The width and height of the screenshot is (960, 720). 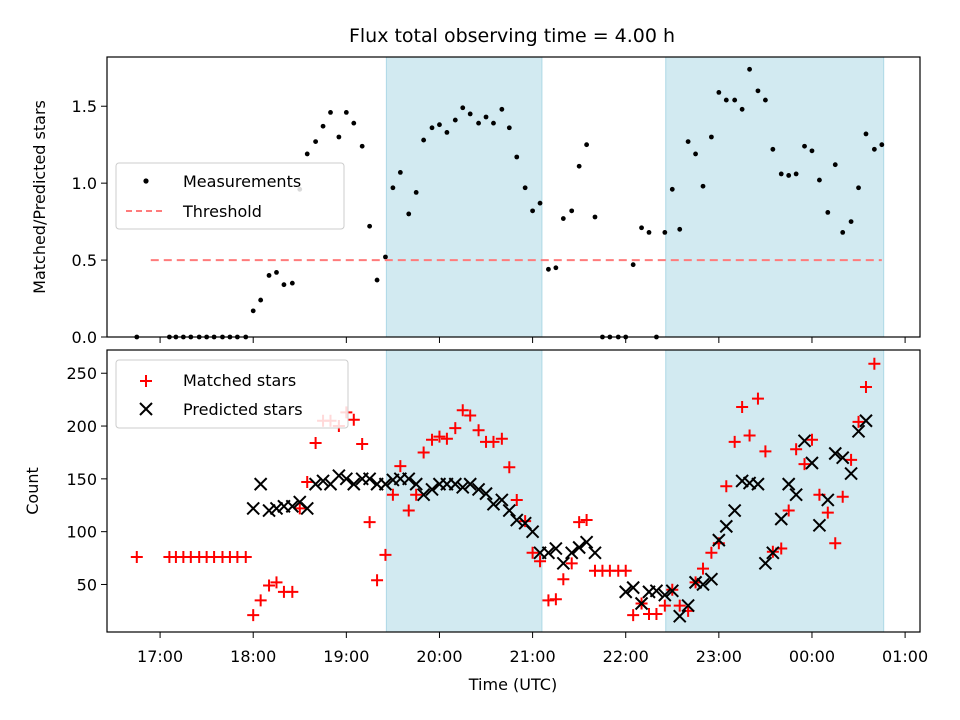 I want to click on x-tick-label: 01:00, so click(x=905, y=656).